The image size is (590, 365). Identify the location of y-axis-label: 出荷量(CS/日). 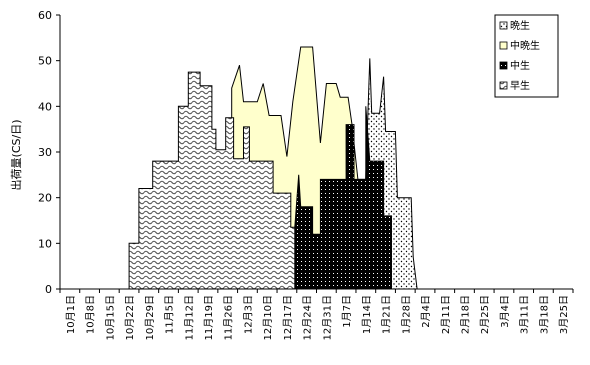
(16, 155).